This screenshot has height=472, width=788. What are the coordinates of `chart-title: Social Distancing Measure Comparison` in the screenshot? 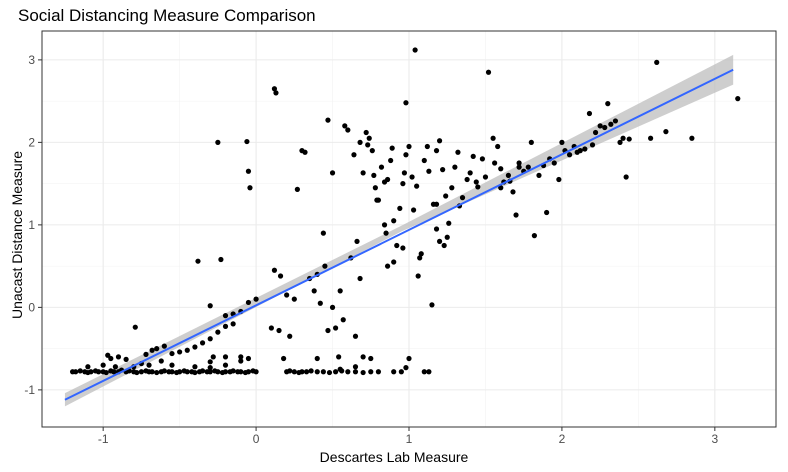 It's located at (167, 15).